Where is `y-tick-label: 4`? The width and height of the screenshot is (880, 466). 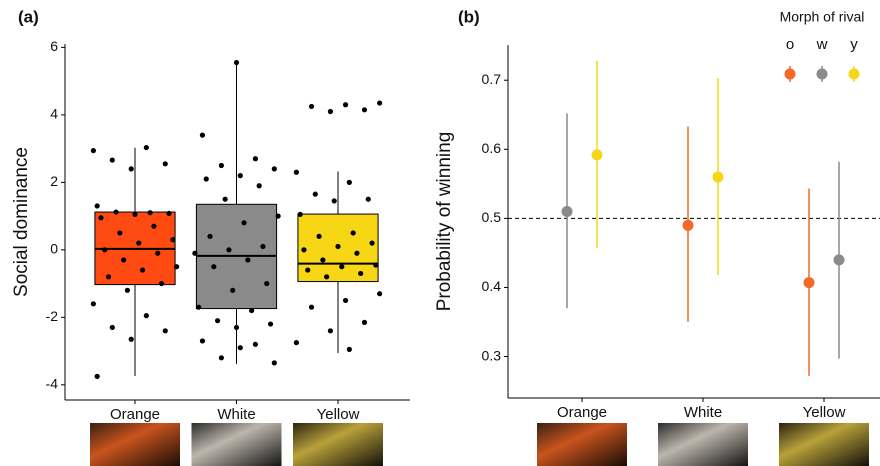 y-tick-label: 4 is located at coordinates (54, 114).